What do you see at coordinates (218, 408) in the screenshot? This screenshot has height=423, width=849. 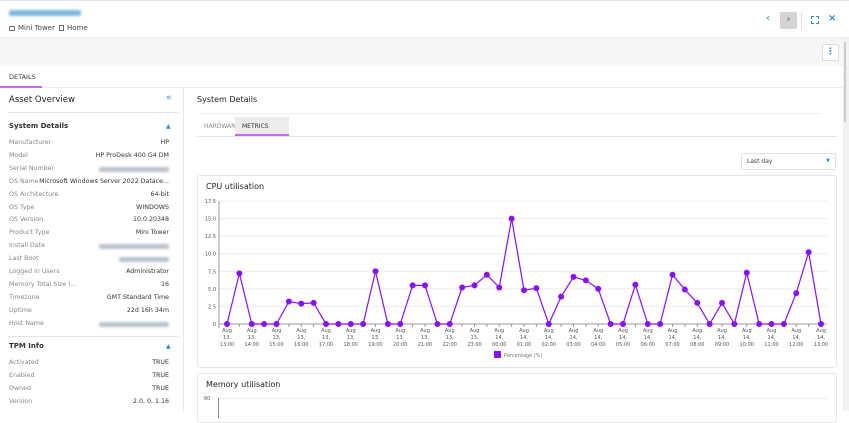 I see `y-axis` at bounding box center [218, 408].